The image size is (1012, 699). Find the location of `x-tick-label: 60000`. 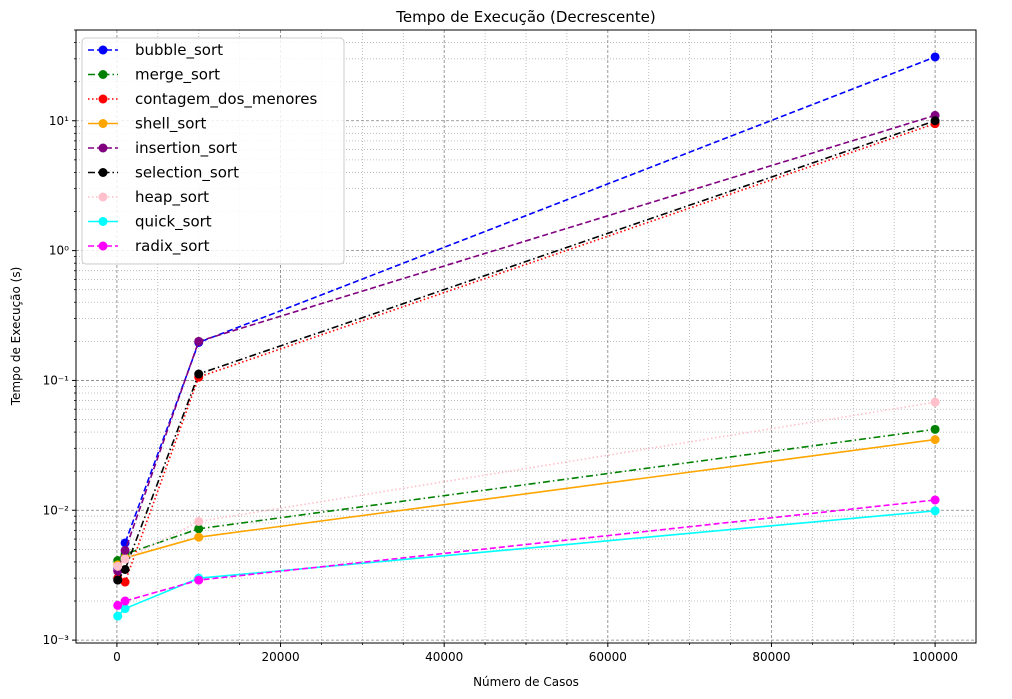

x-tick-label: 60000 is located at coordinates (608, 657).